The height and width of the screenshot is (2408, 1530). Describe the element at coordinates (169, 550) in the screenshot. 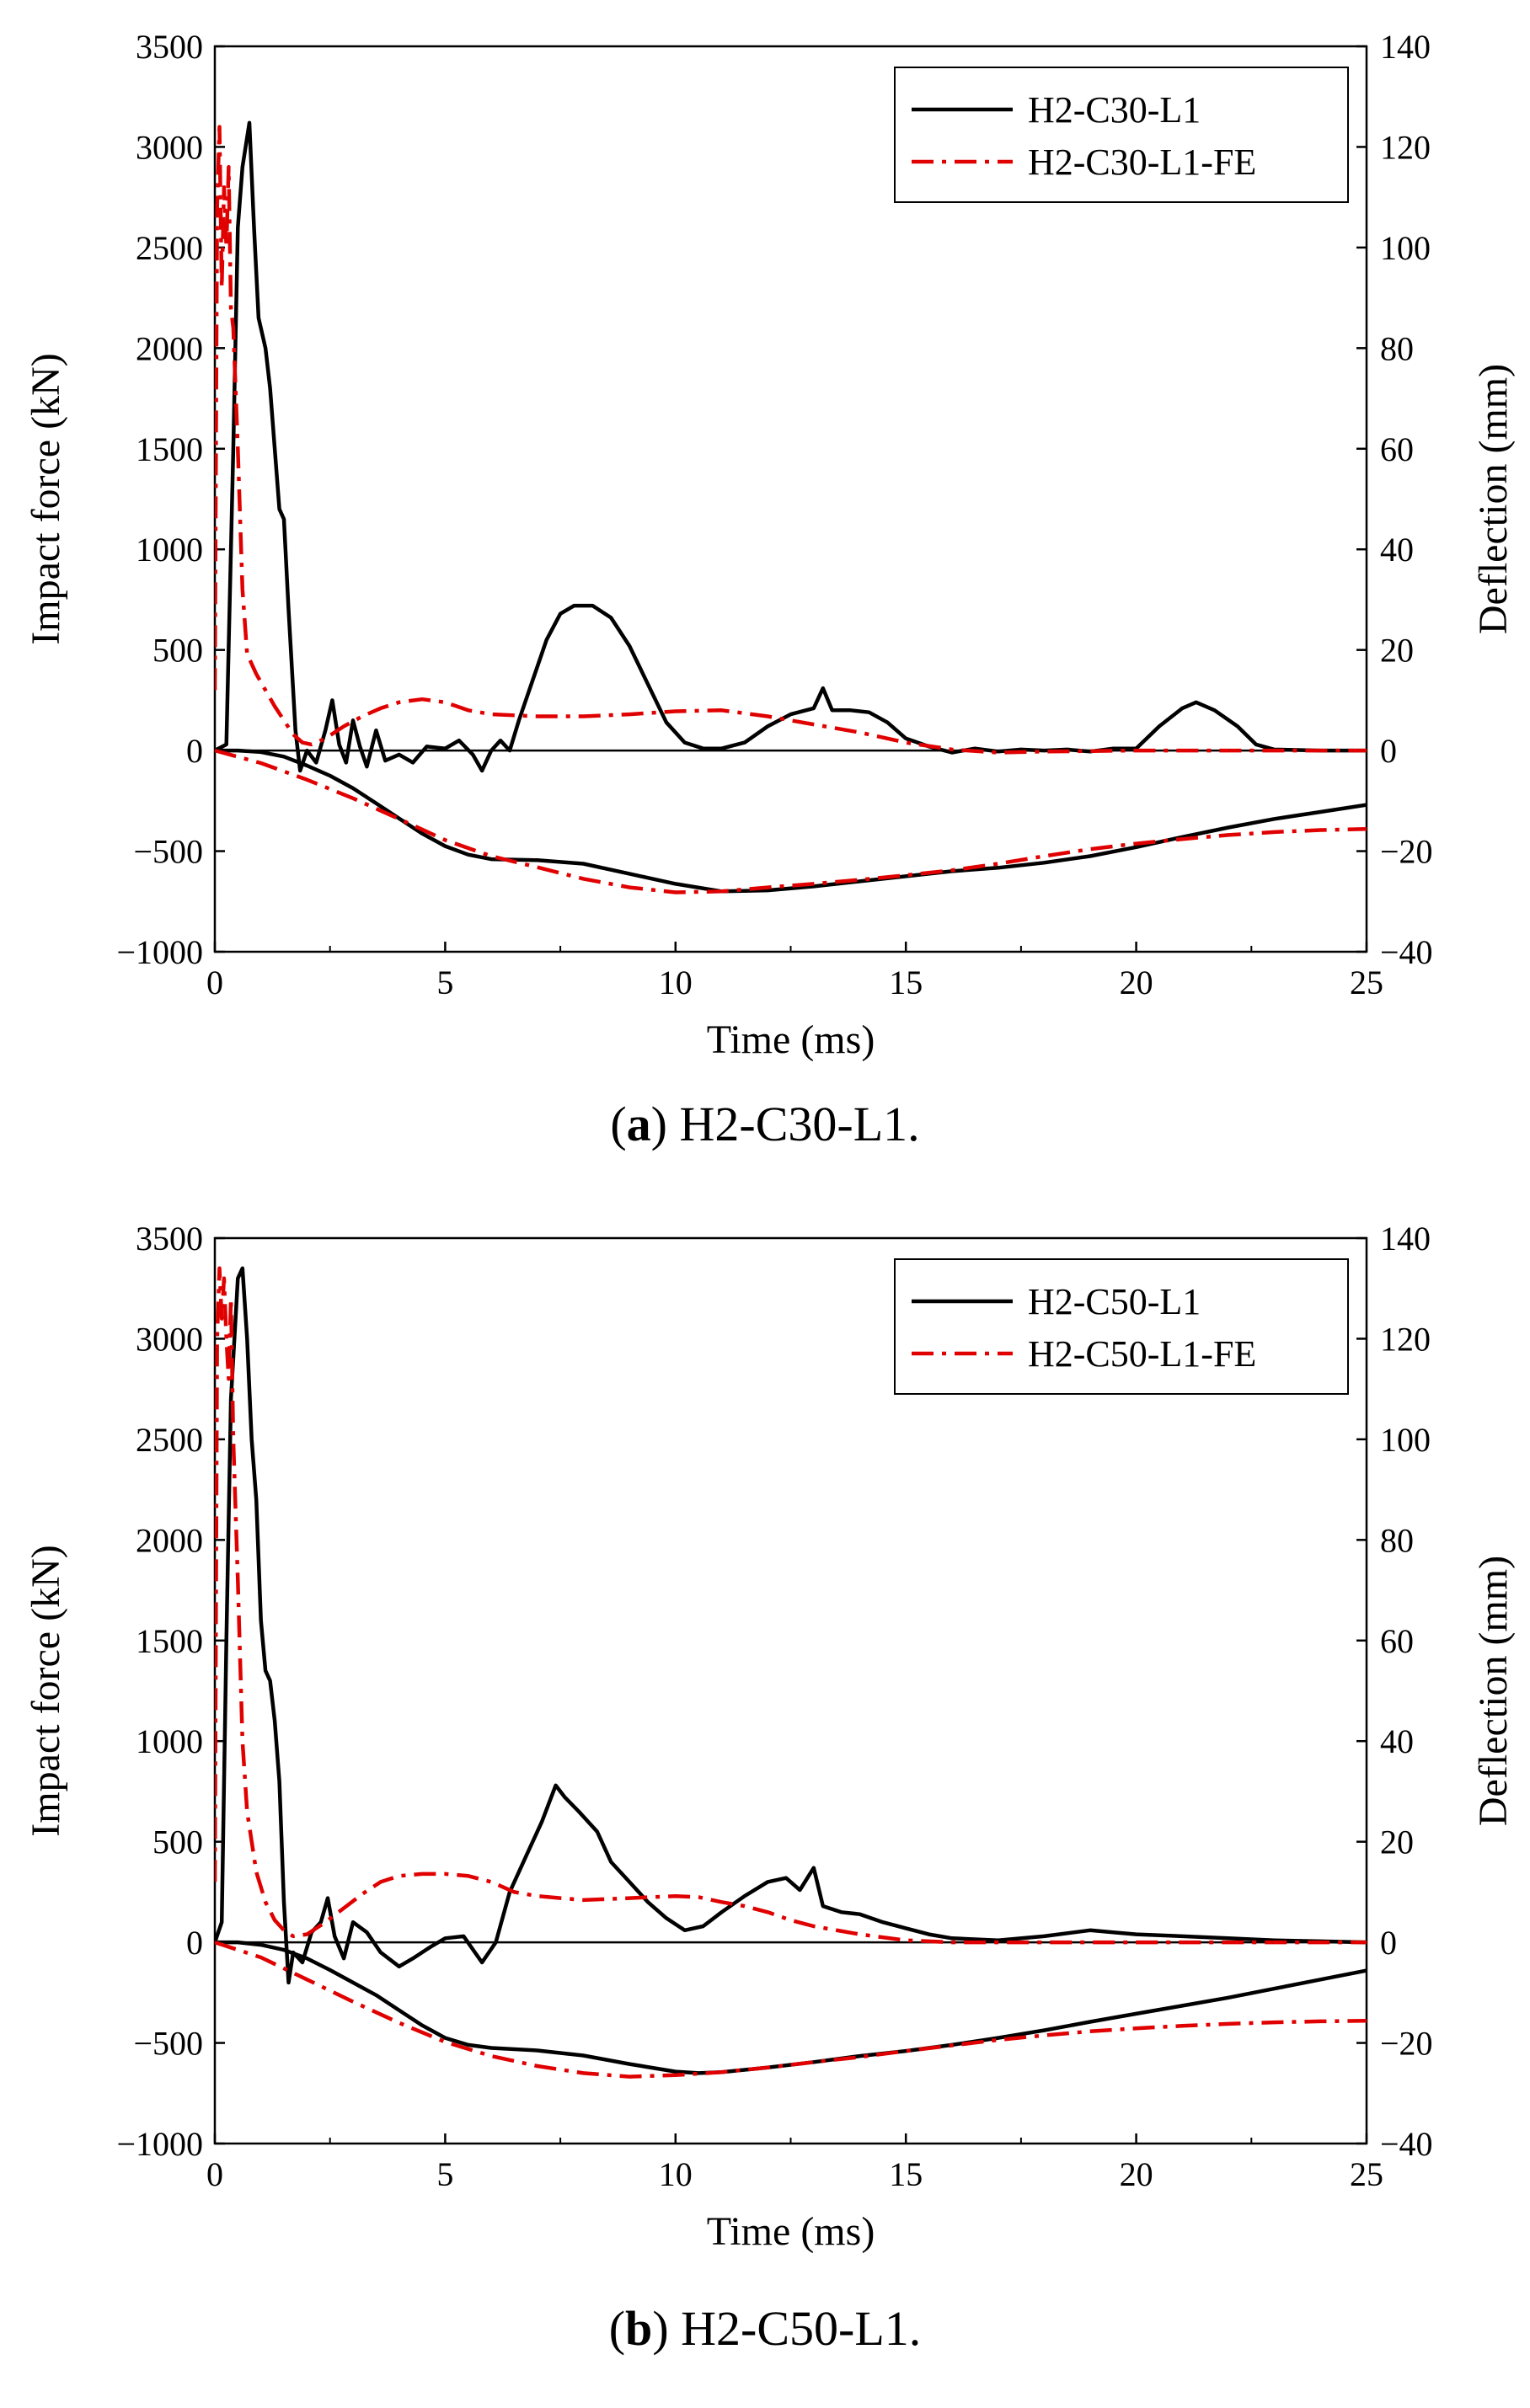

I see `chart0-y-left-tick-label: 1000` at that location.